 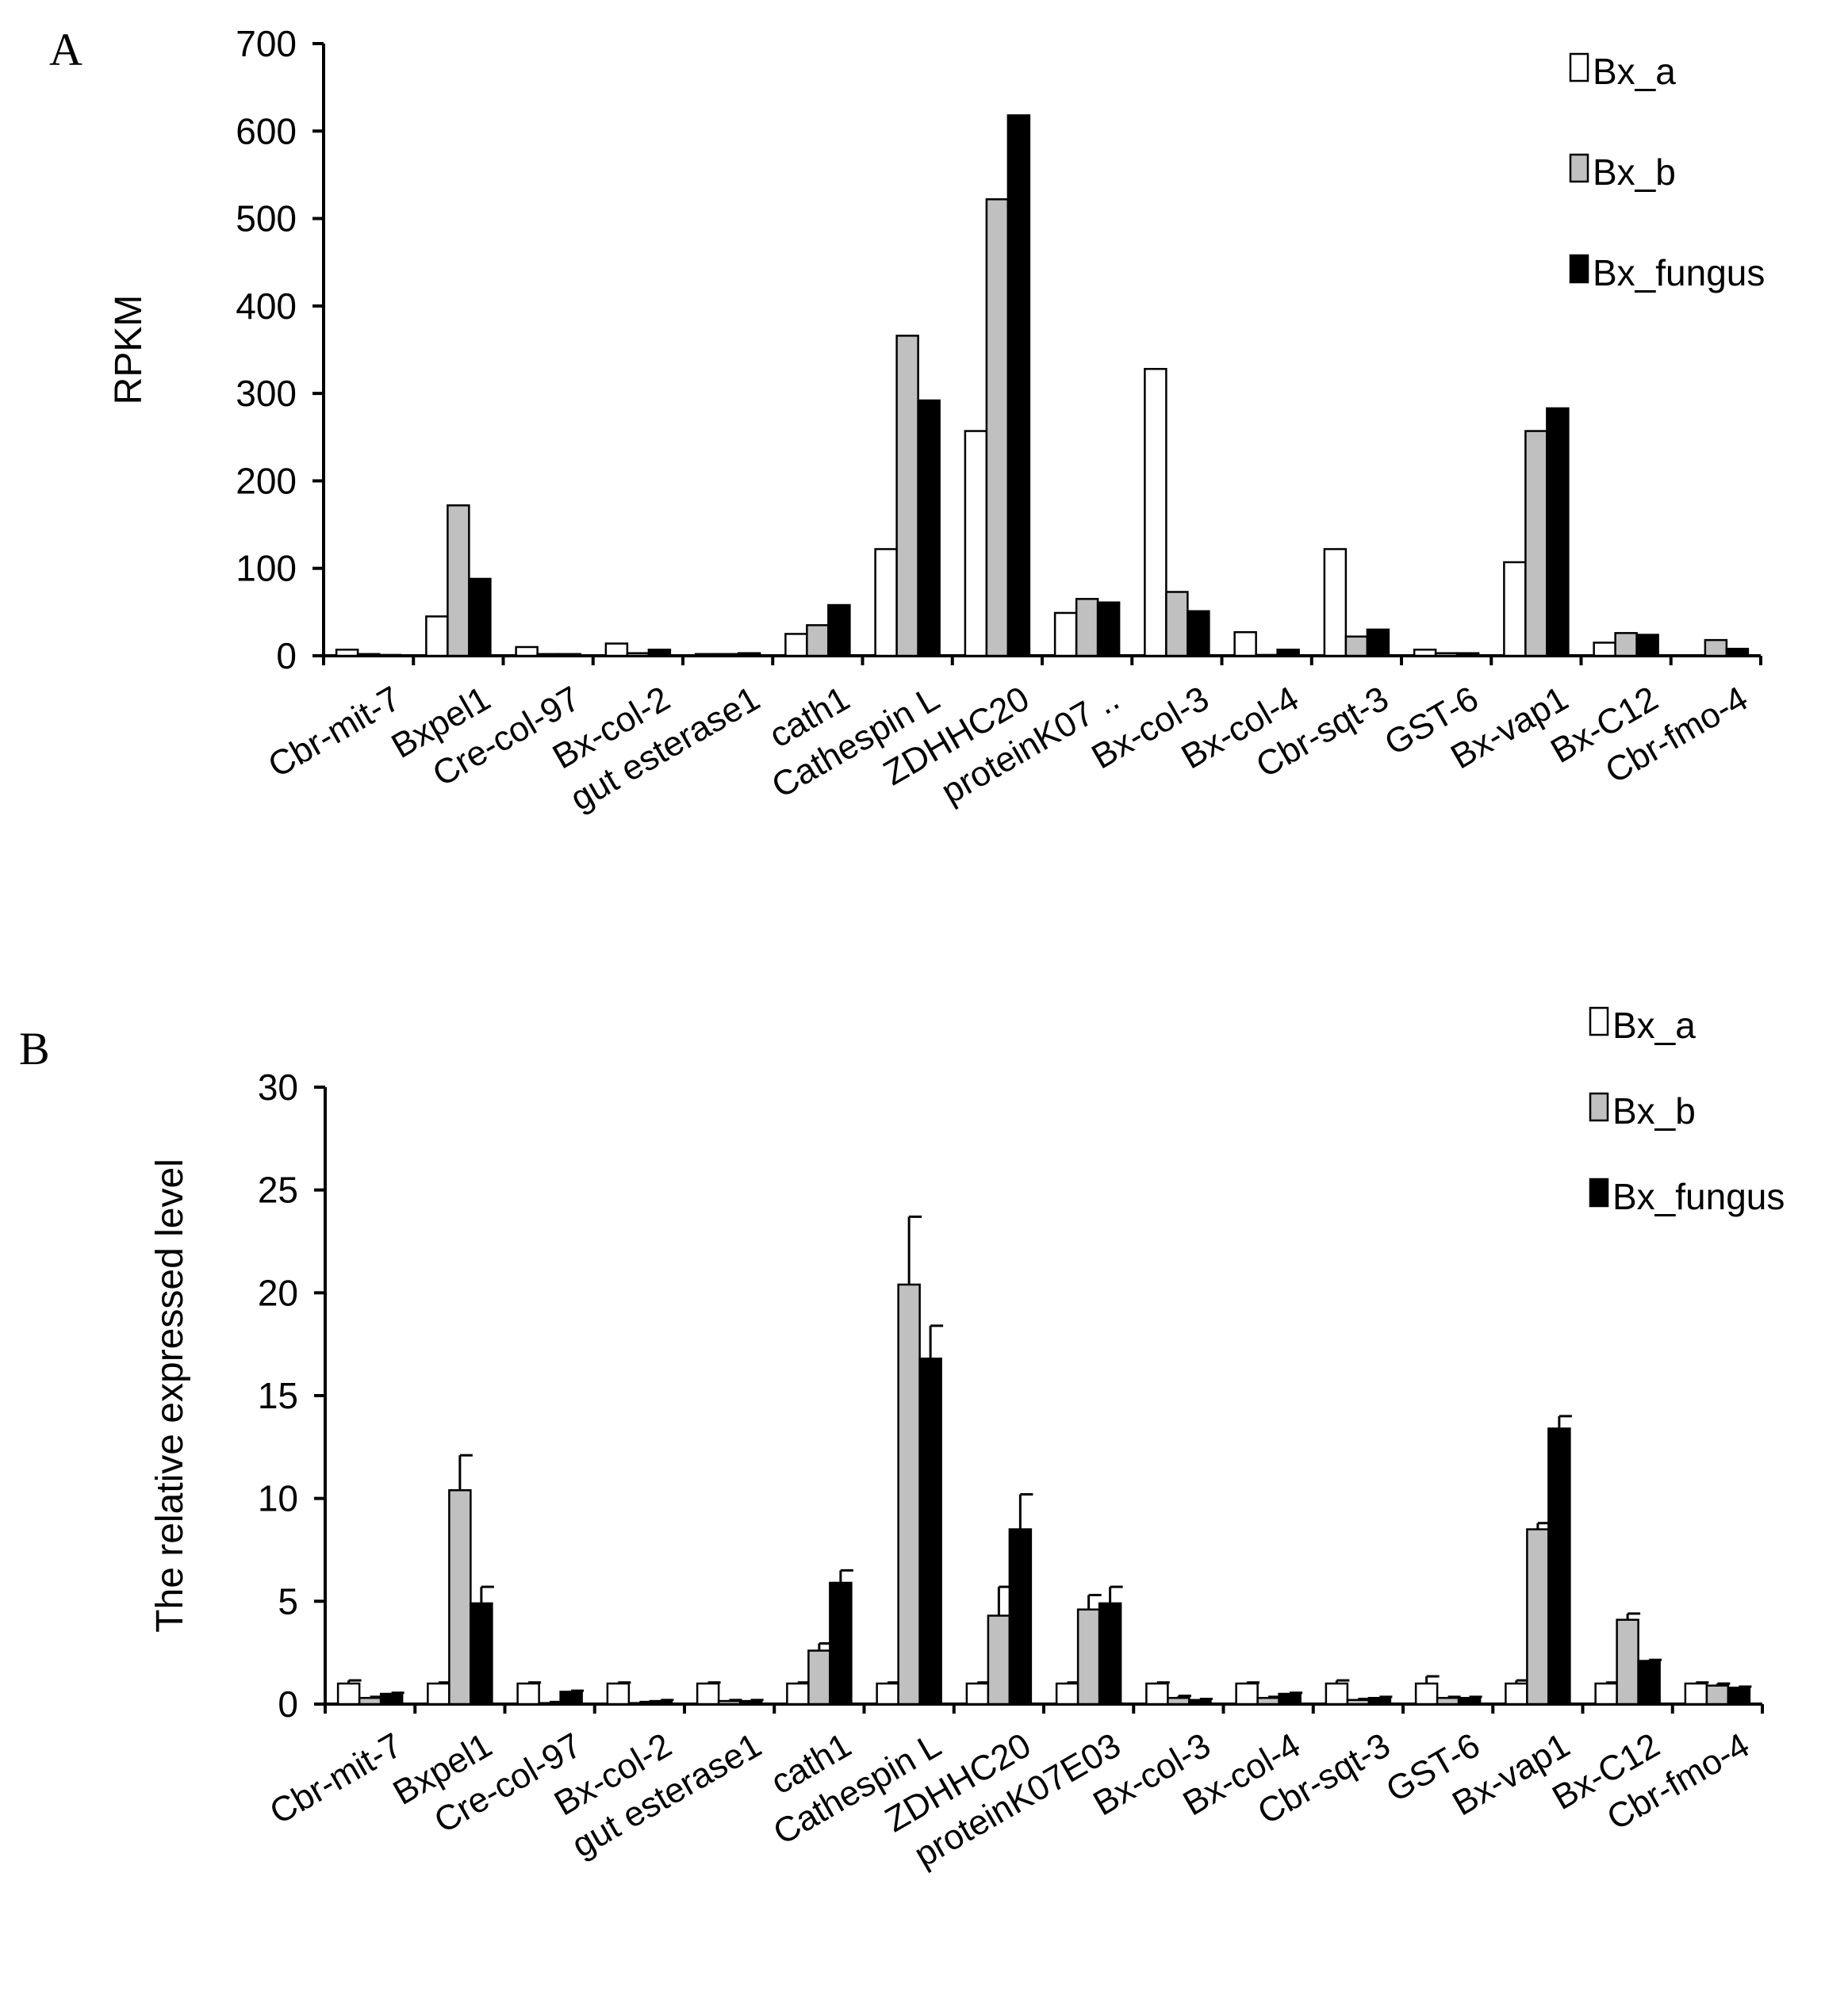 I want to click on y-tick-label: 5, so click(x=288, y=1601).